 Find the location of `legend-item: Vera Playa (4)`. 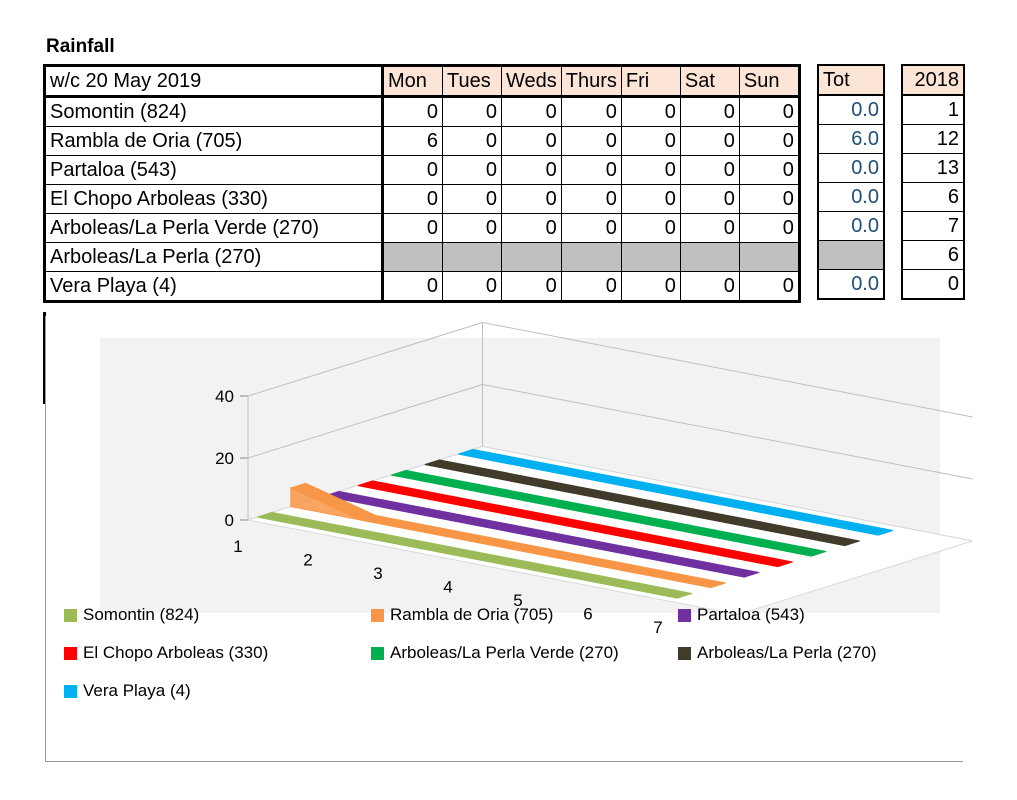

legend-item: Vera Playa (4) is located at coordinates (127, 691).